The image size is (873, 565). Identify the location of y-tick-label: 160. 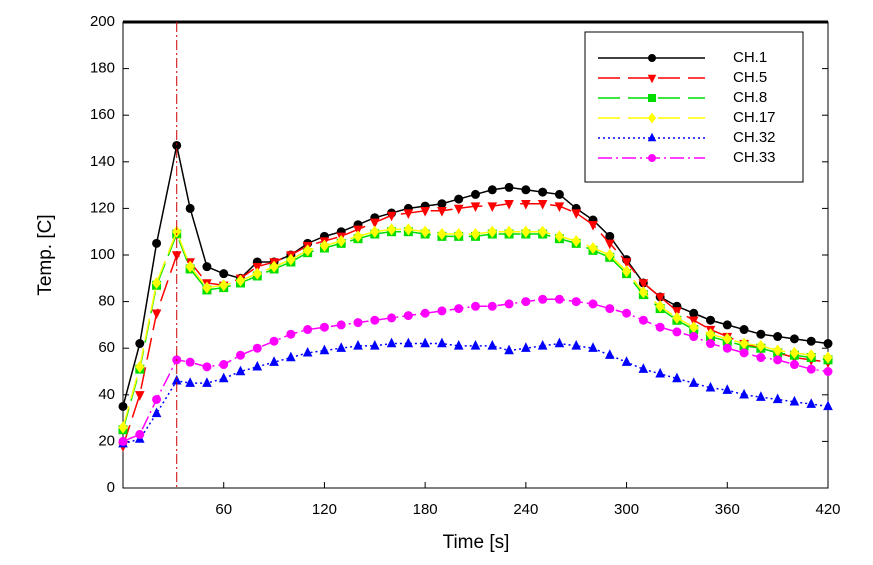
(102, 114).